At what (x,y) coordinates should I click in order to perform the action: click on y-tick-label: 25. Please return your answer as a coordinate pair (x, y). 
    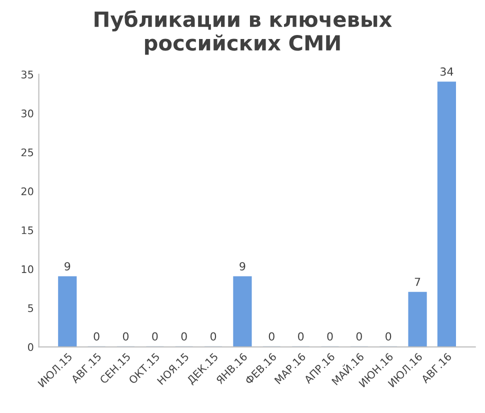
    Looking at the image, I should click on (27, 152).